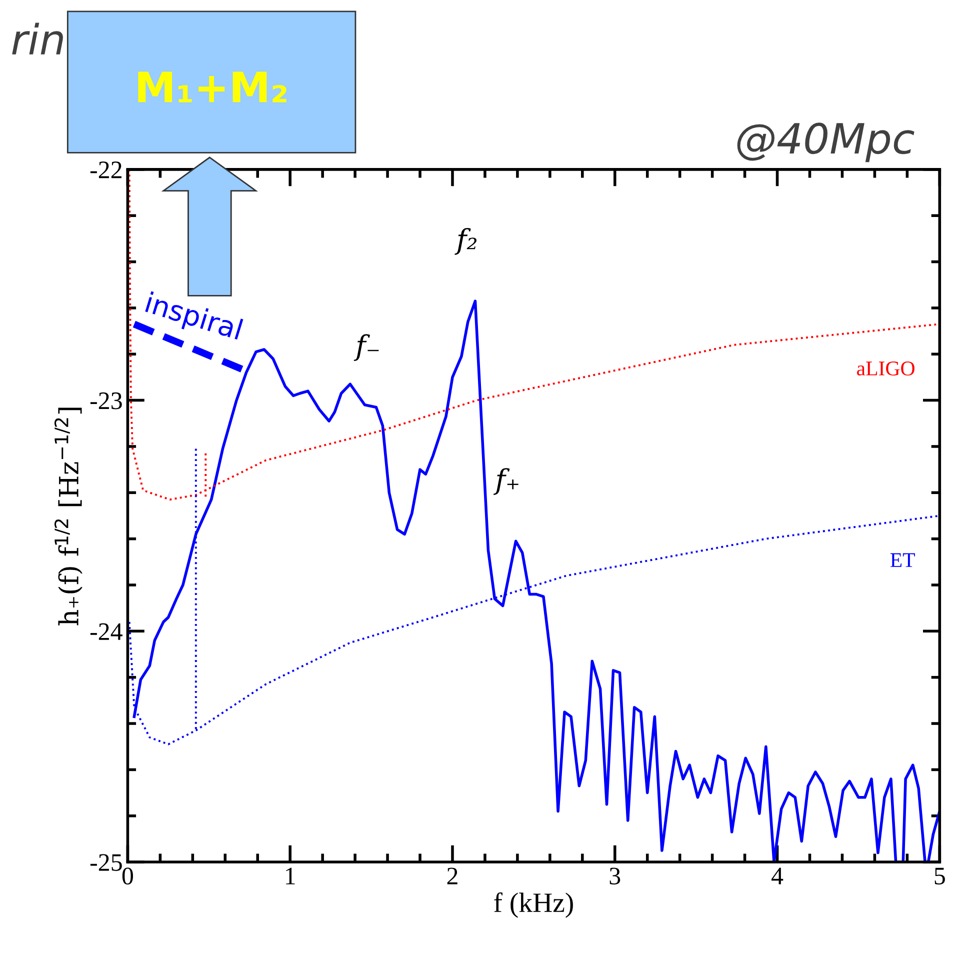 Image resolution: width=953 pixels, height=954 pixels. I want to click on x-tick-label: 0, so click(127, 876).